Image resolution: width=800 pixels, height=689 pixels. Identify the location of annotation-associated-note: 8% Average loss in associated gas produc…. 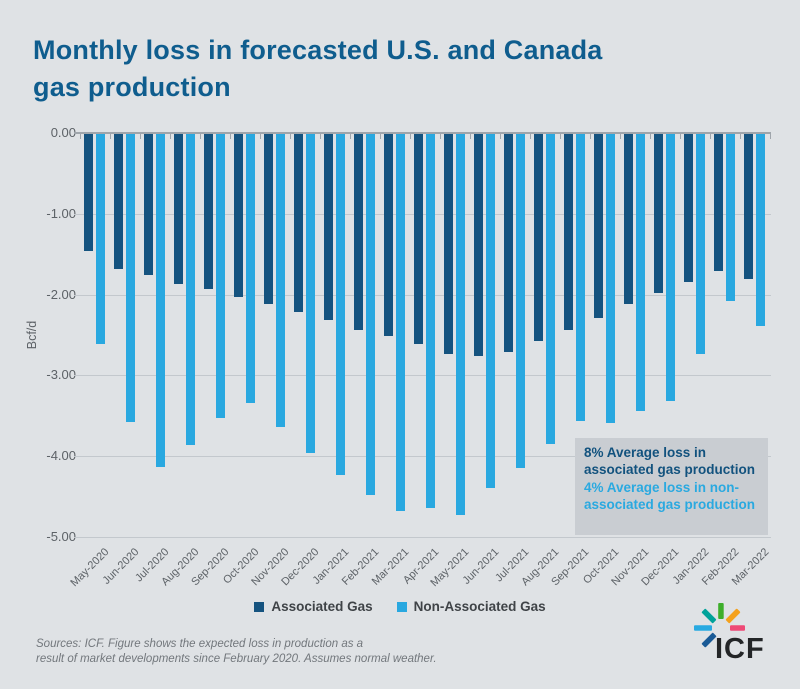
(670, 461).